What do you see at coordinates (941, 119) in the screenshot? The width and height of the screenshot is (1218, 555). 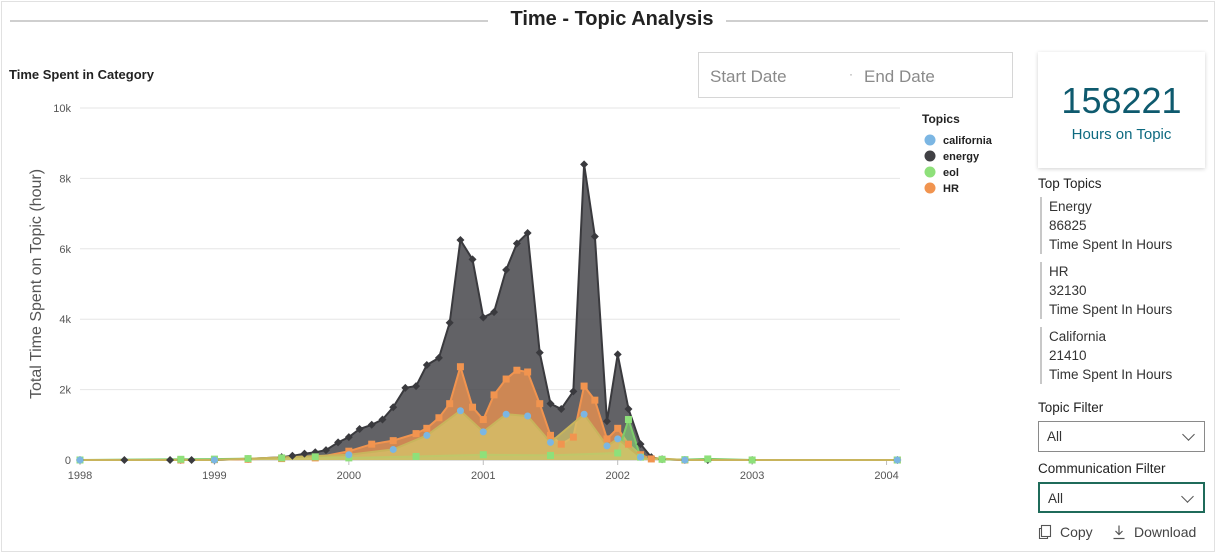 I see `legend-title: Topics` at bounding box center [941, 119].